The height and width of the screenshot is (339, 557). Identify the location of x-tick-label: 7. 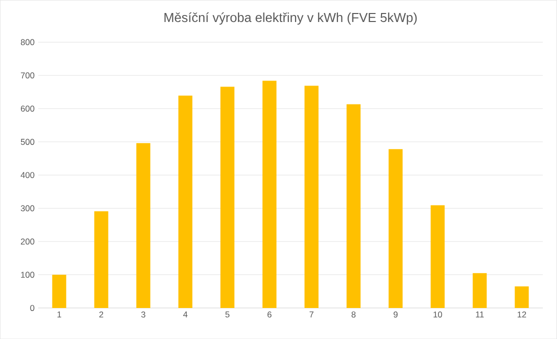
(312, 314).